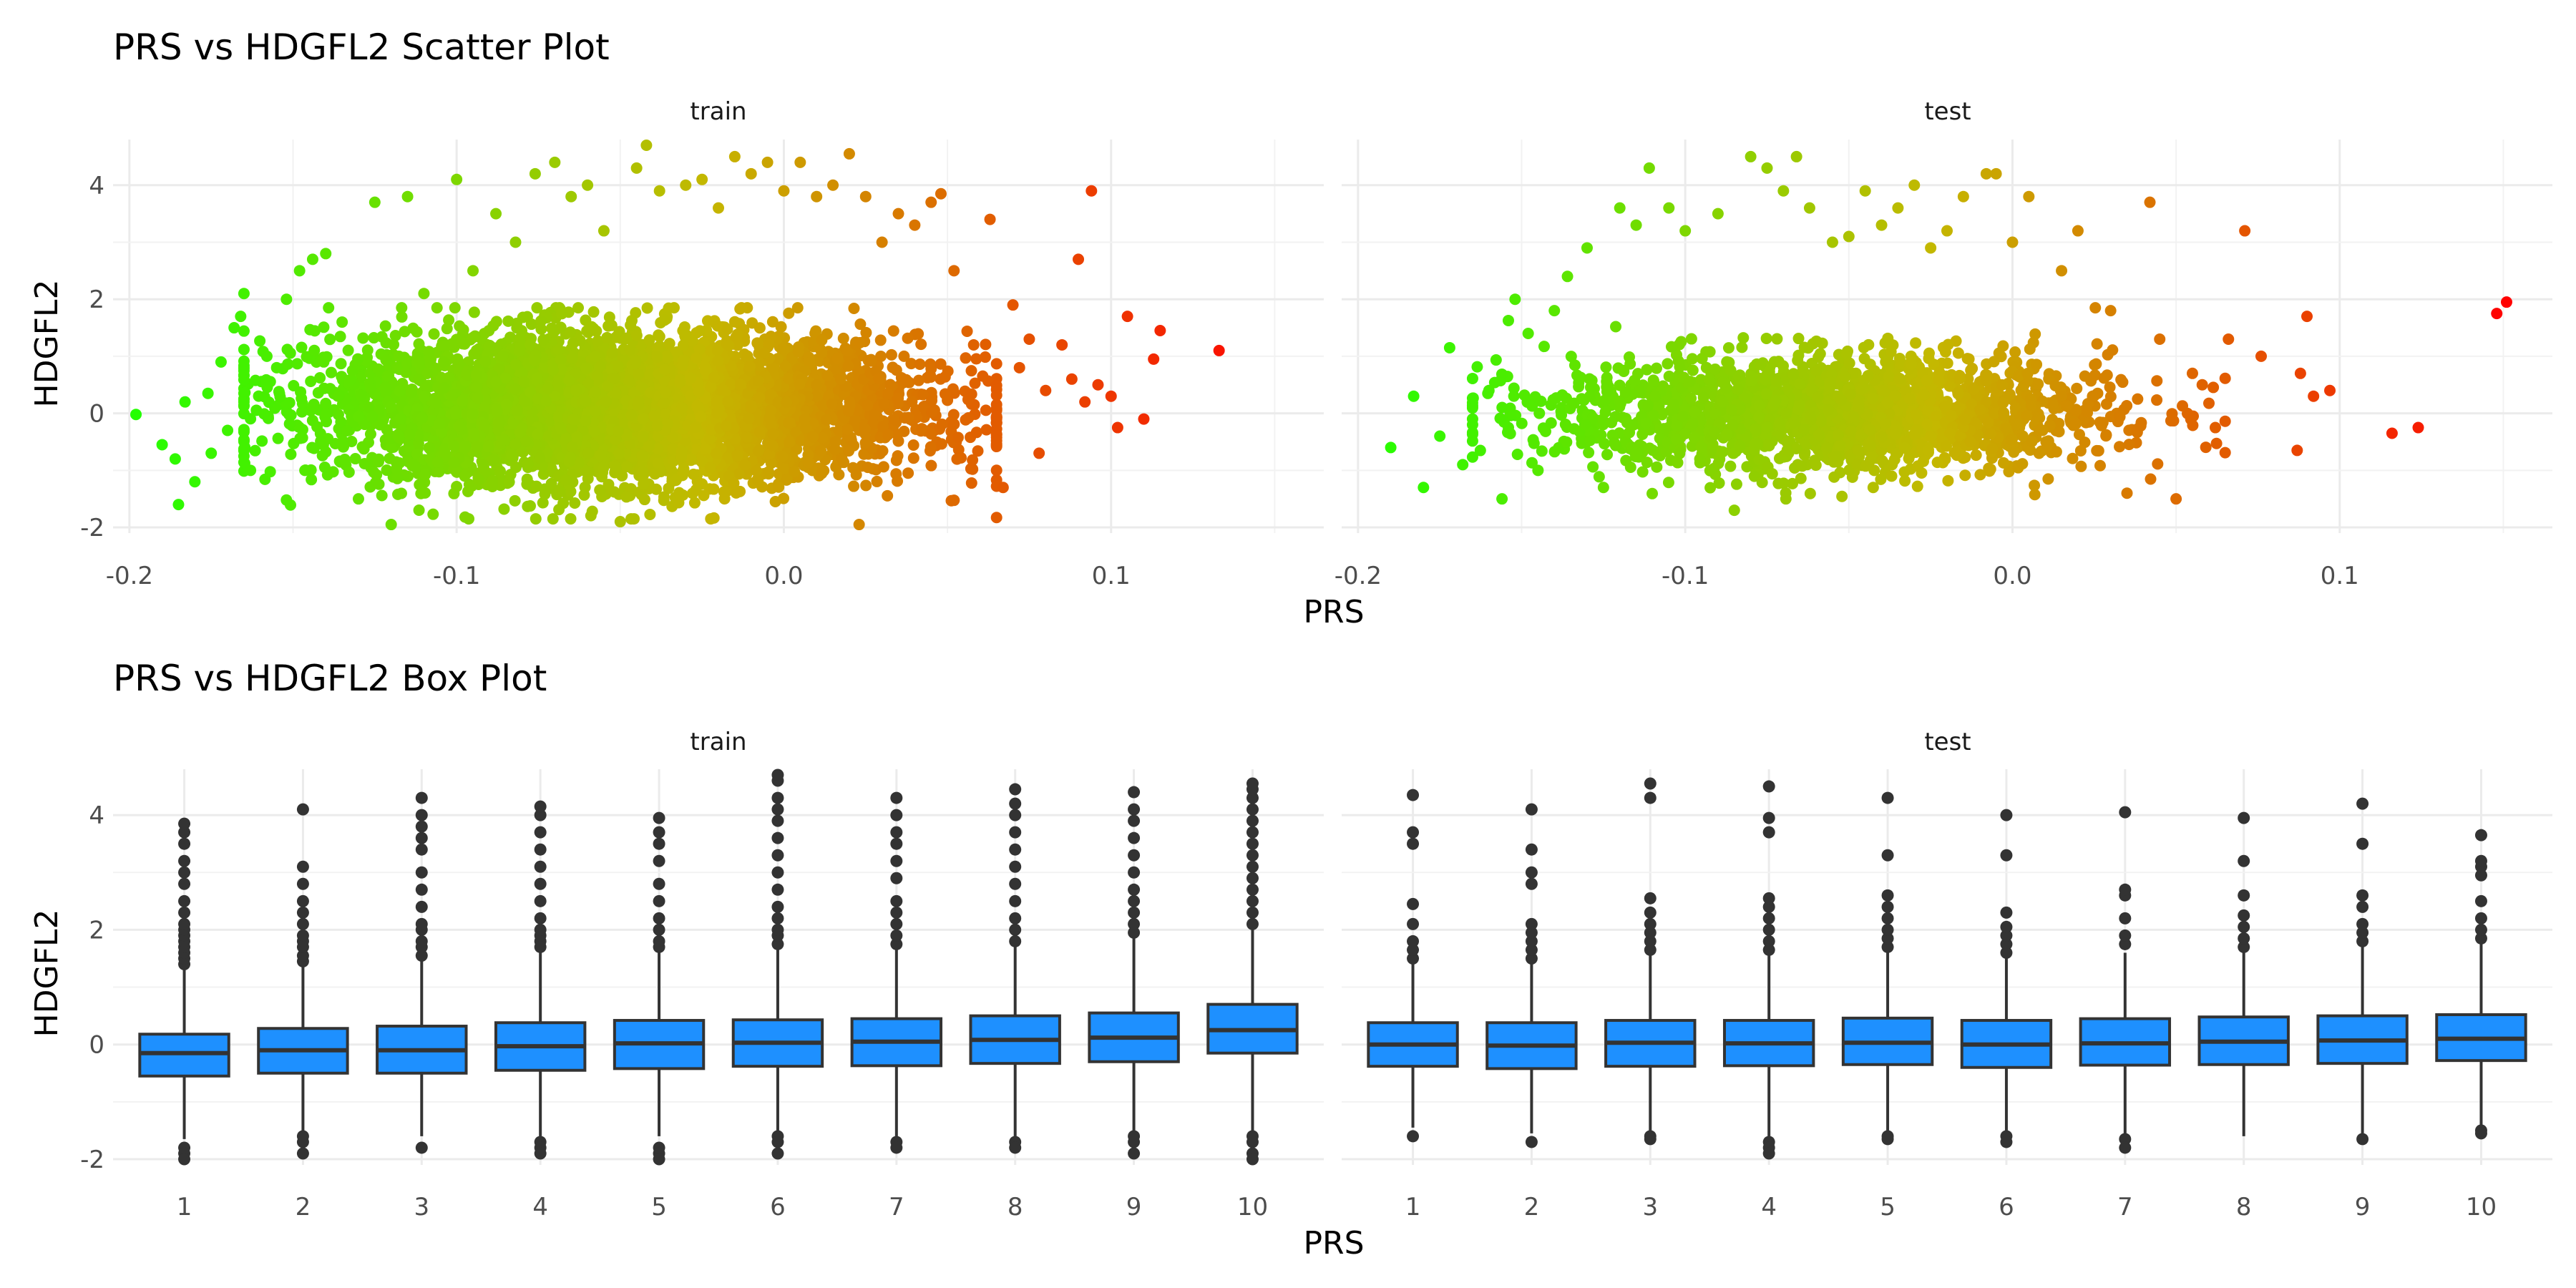 Image resolution: width=2576 pixels, height=1288 pixels. Describe the element at coordinates (718, 111) in the screenshot. I see `scatter-facet-strip-train: train` at that location.